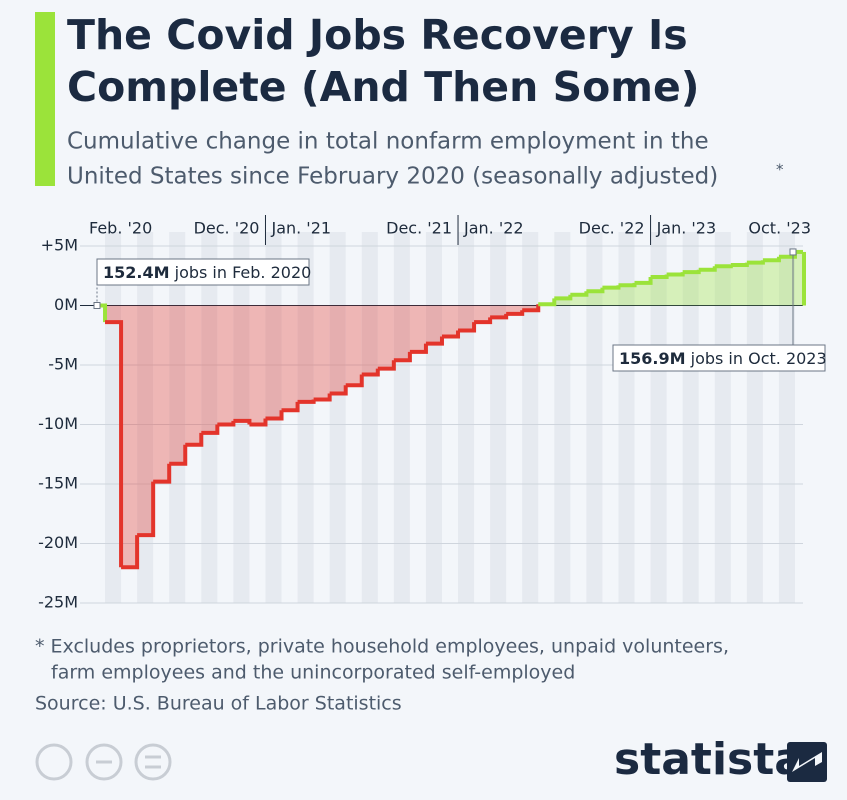 Image resolution: width=847 pixels, height=800 pixels. What do you see at coordinates (66, 304) in the screenshot?
I see `y-tick-label: 0M` at bounding box center [66, 304].